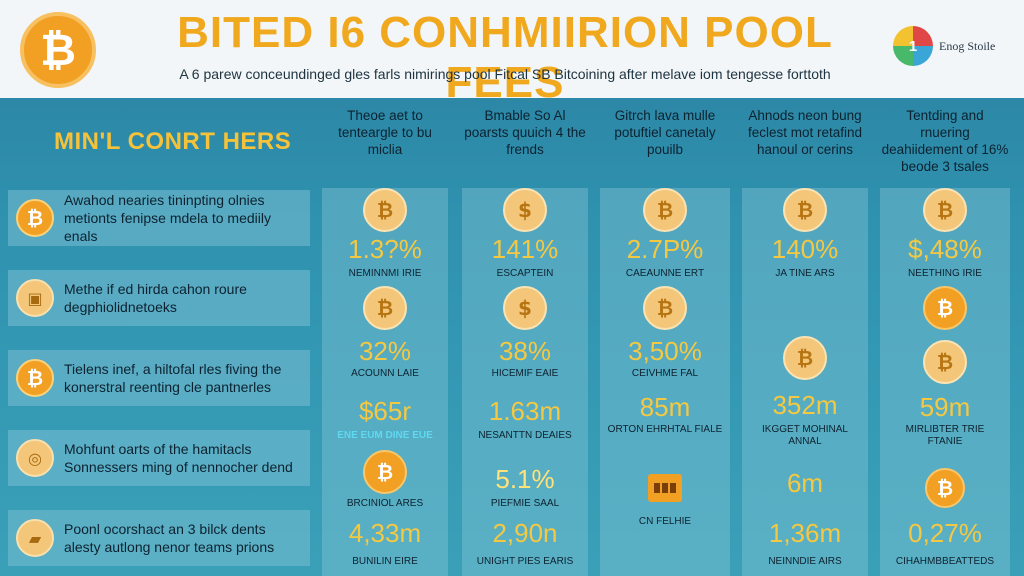 The width and height of the screenshot is (1024, 576). Describe the element at coordinates (525, 533) in the screenshot. I see `value: 2,90n` at that location.